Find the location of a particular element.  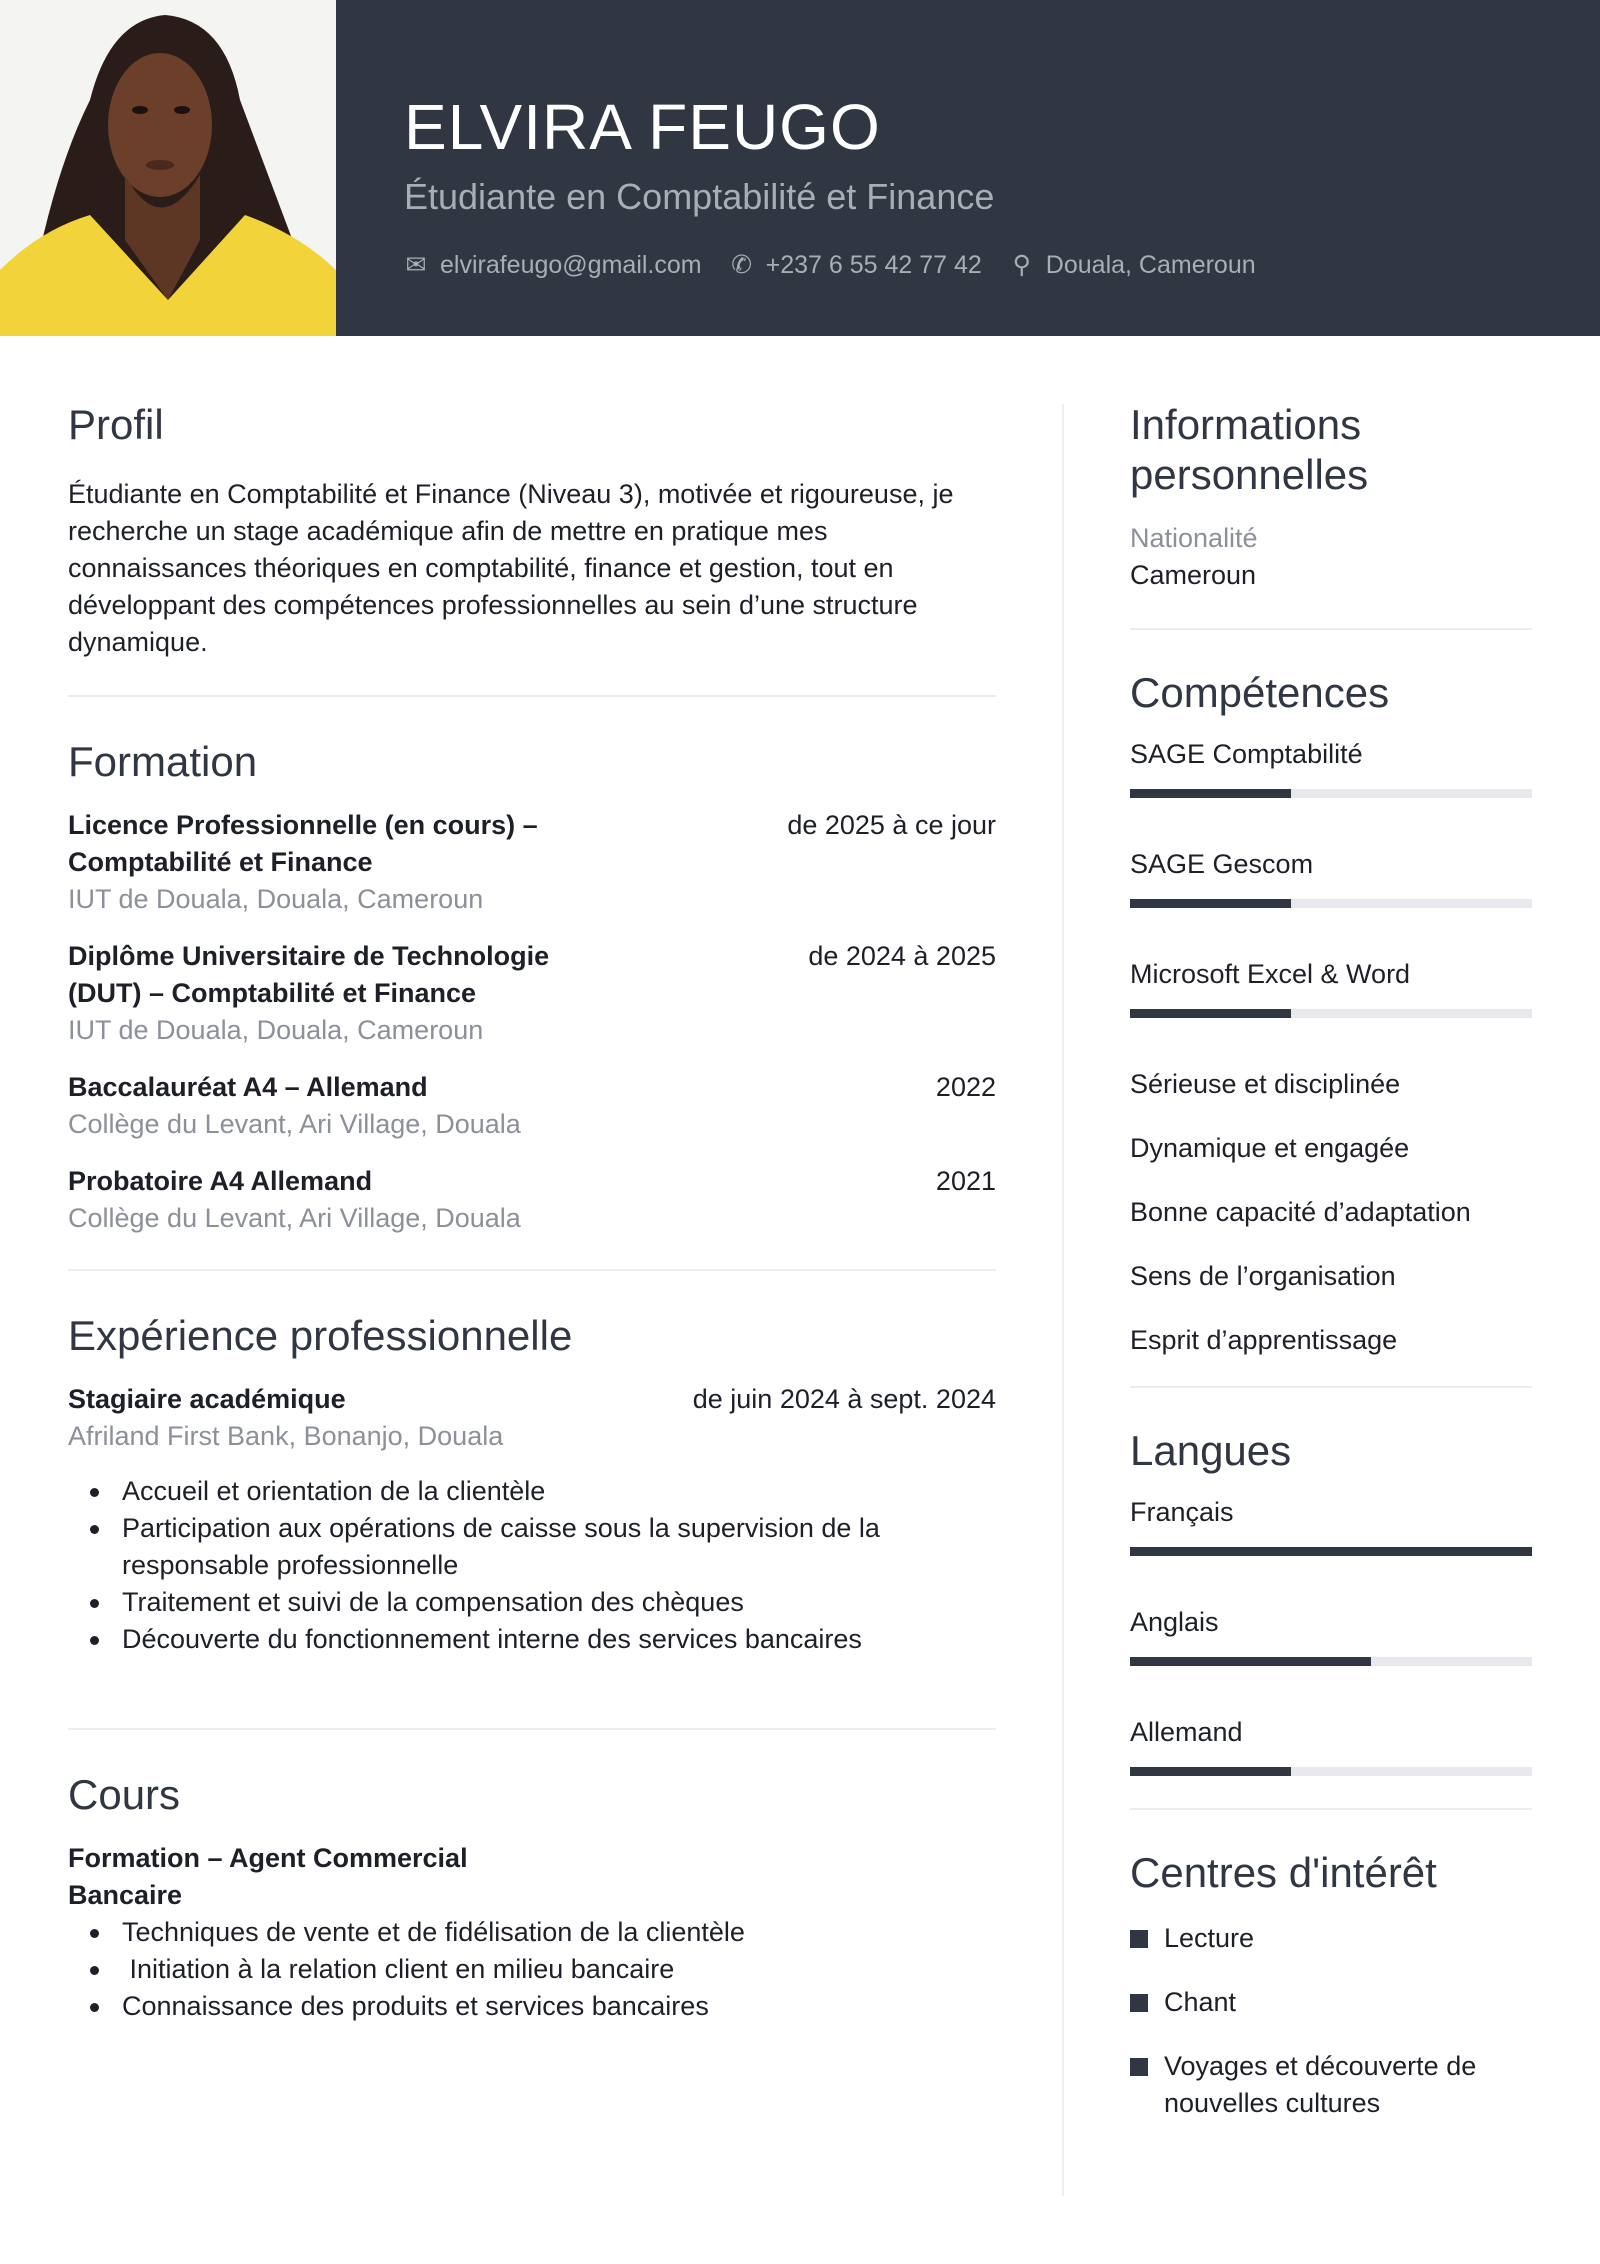

formation-date: de 2024 à 2025 is located at coordinates (902, 956).